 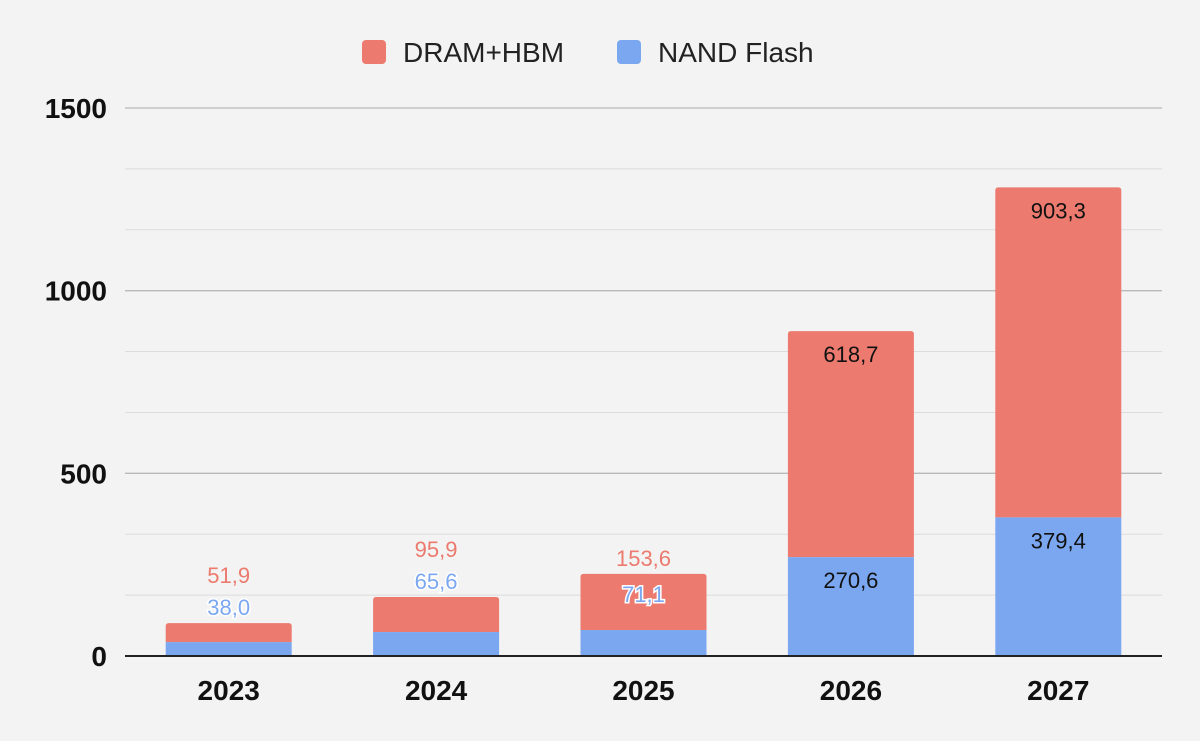 I want to click on data-label-dram-hbm: 903,3, so click(x=1058, y=210).